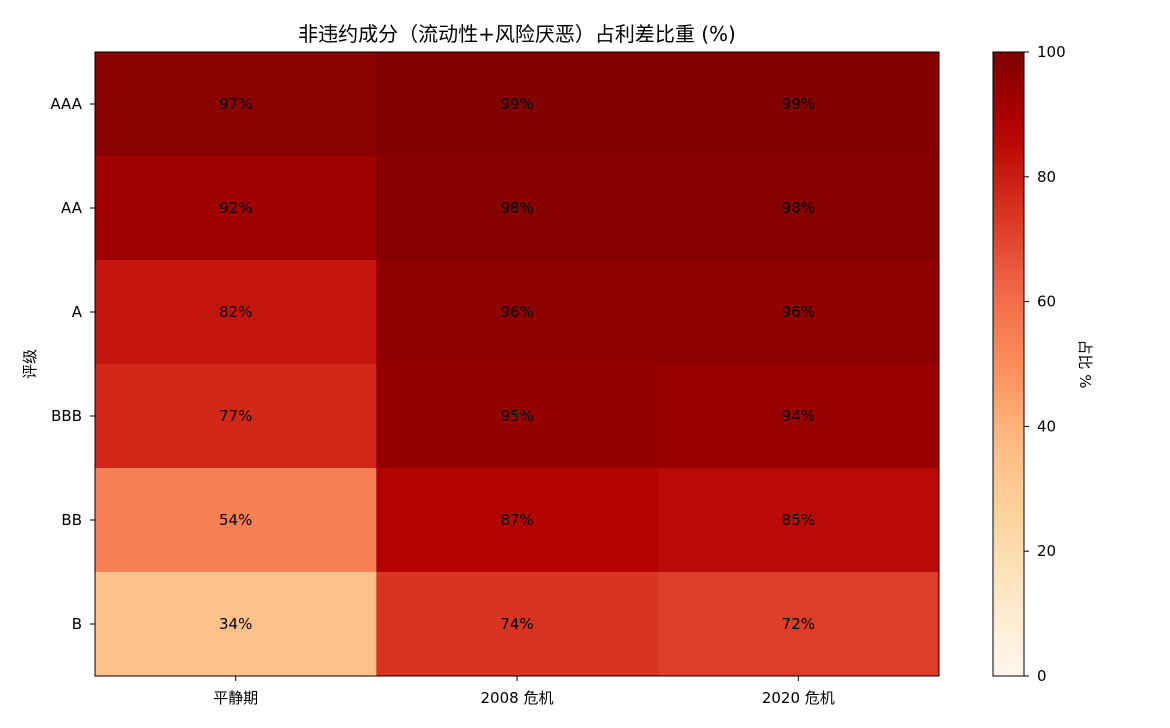  What do you see at coordinates (517, 34) in the screenshot?
I see `chart-title: 非违约成分（流动性+风险厌恶）占利差比重 (%)` at bounding box center [517, 34].